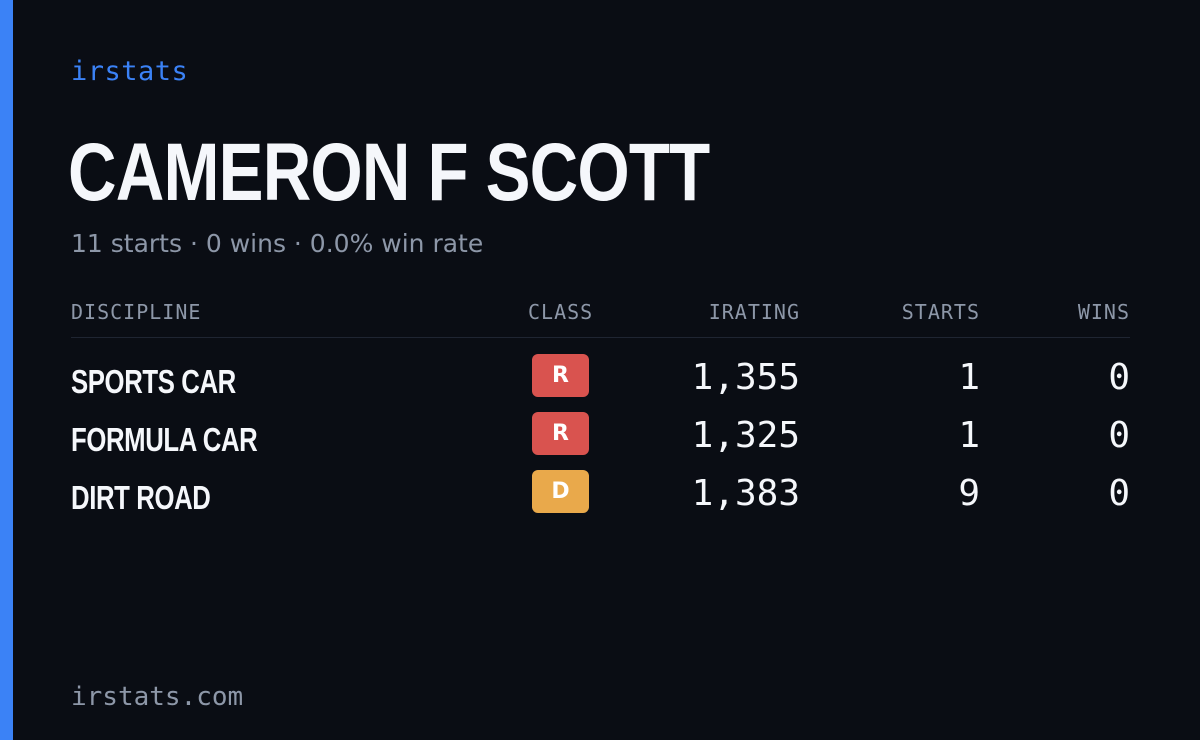 The width and height of the screenshot is (1200, 740). I want to click on header-irating: IRATING, so click(754, 312).